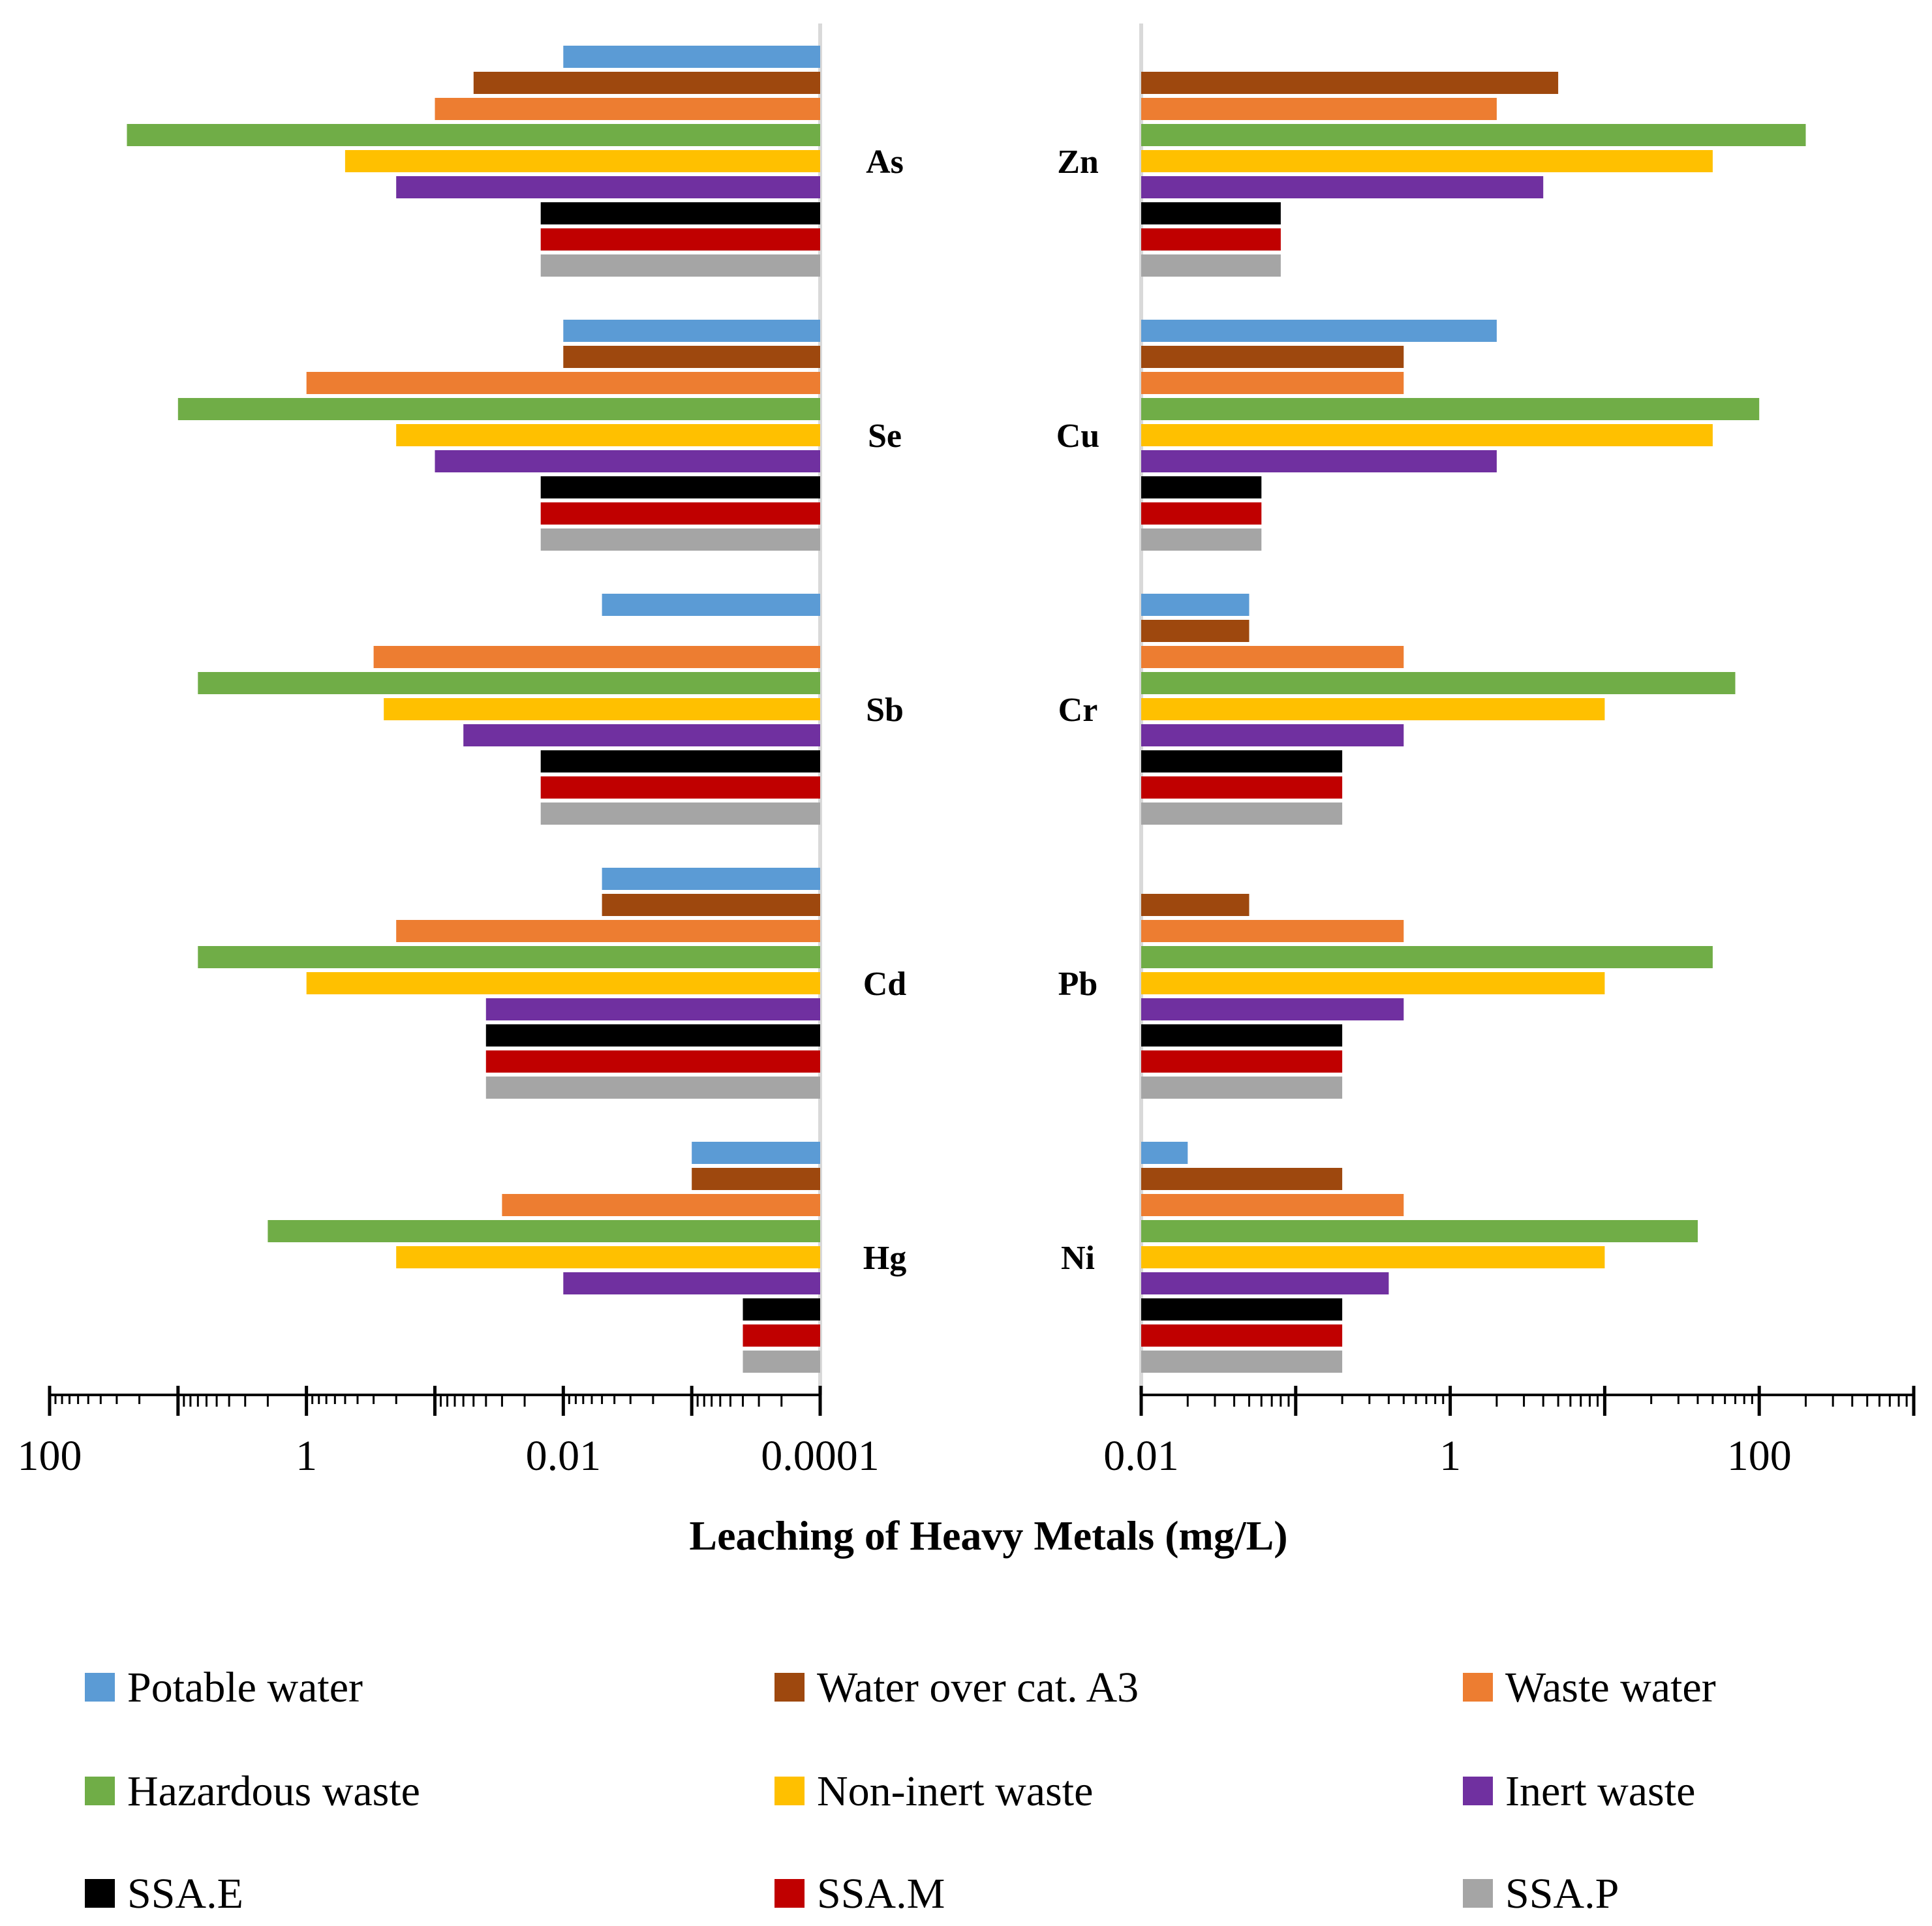 Image resolution: width=1932 pixels, height=1926 pixels. Describe the element at coordinates (955, 1791) in the screenshot. I see `legend-label-non-inert-waste: Non-inert waste` at that location.